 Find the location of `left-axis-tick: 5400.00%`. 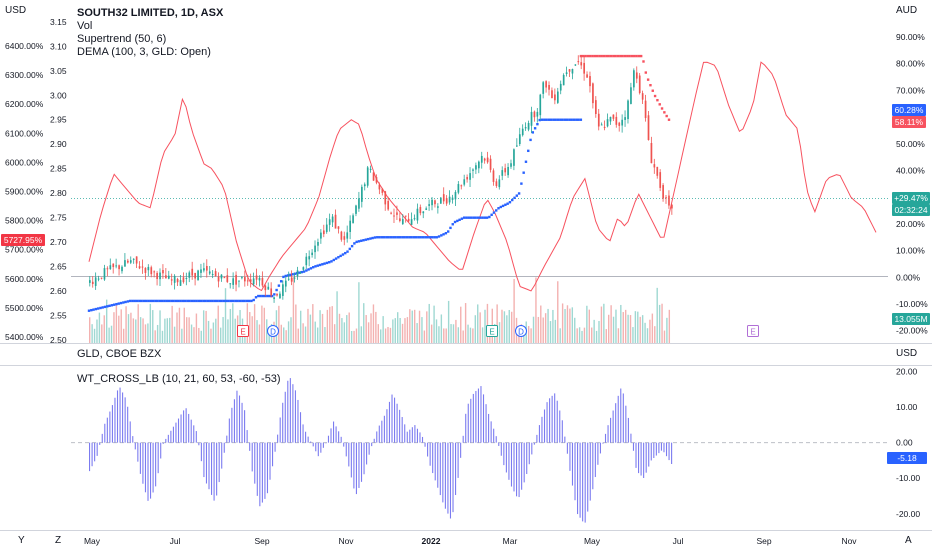

left-axis-tick: 5400.00% is located at coordinates (24, 337).